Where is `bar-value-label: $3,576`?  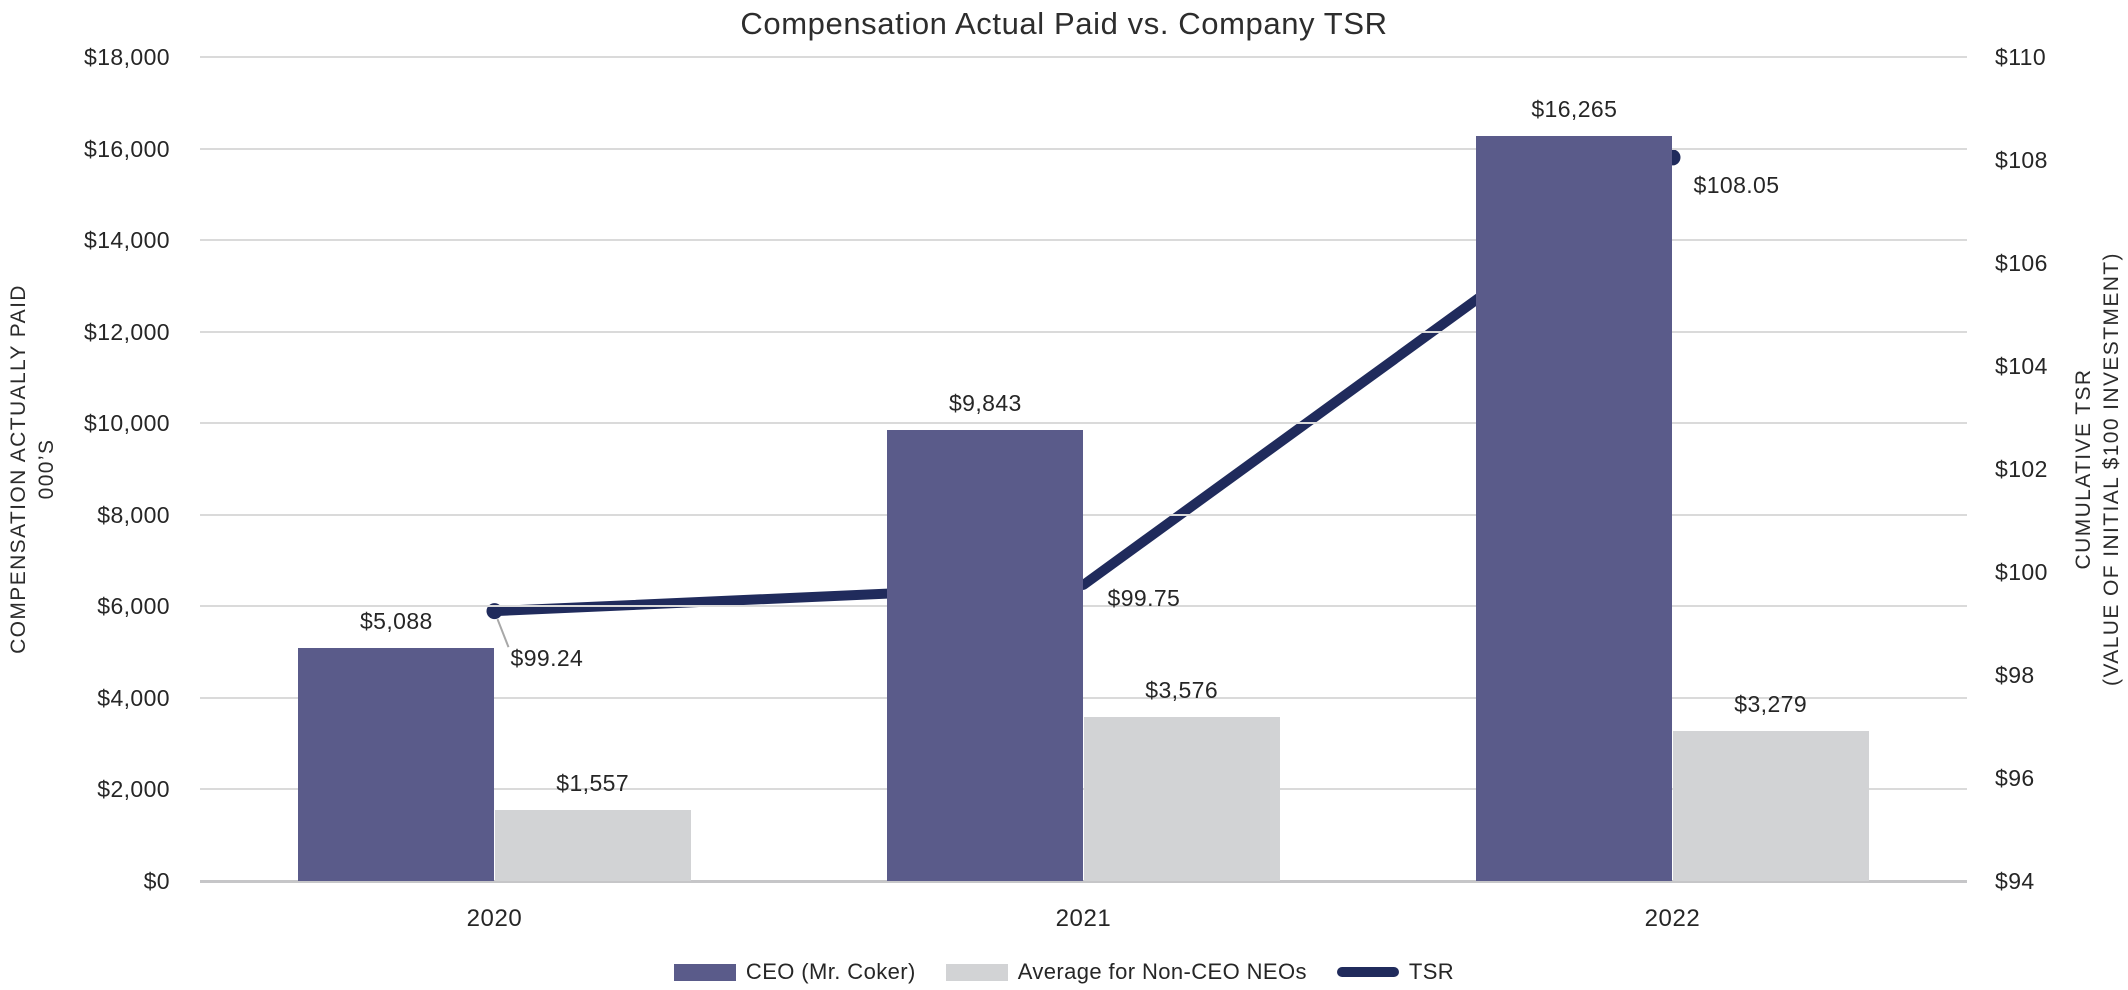 bar-value-label: $3,576 is located at coordinates (1182, 690).